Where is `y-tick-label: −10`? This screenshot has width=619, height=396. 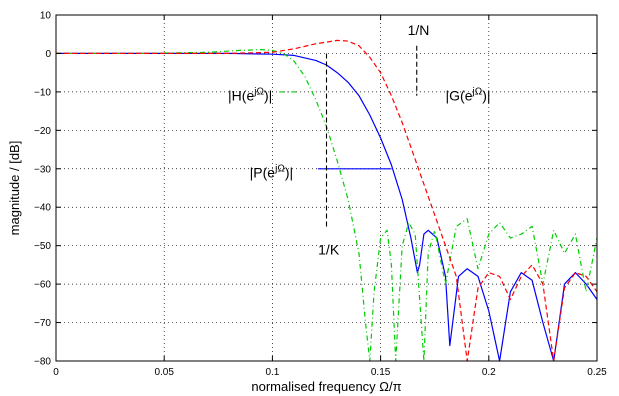 y-tick-label: −10 is located at coordinates (42, 92).